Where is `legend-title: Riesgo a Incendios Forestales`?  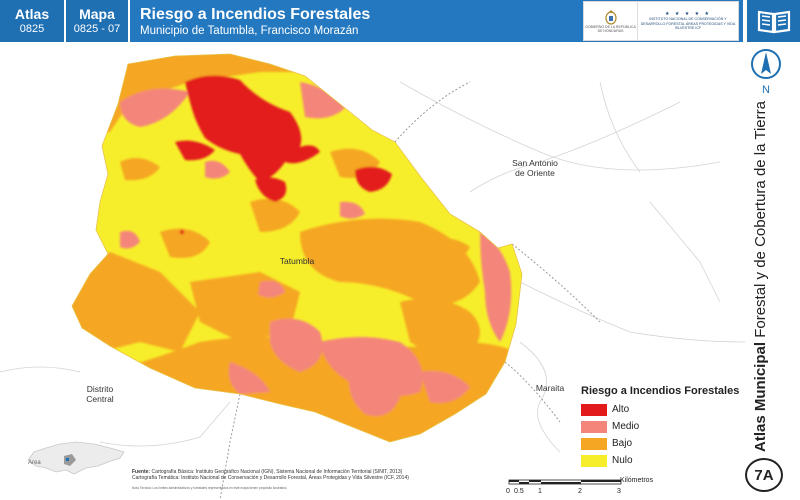 legend-title: Riesgo a Incendios Forestales is located at coordinates (660, 391).